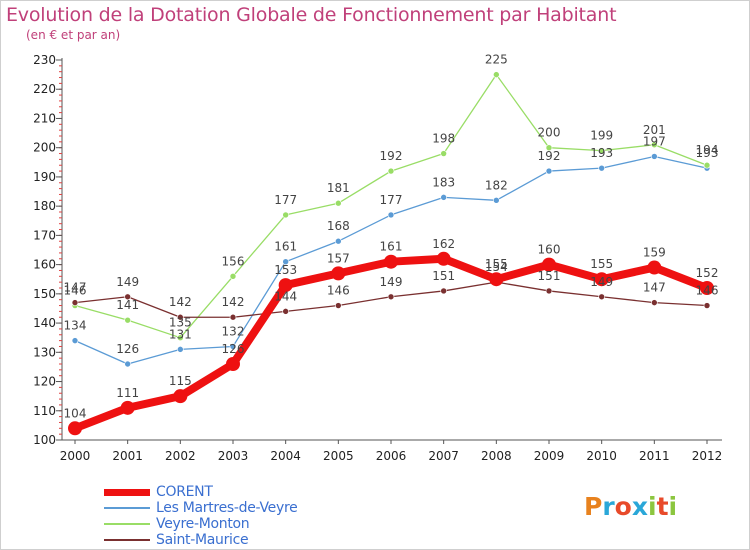  What do you see at coordinates (44, 352) in the screenshot?
I see `y-tick-label: 130` at bounding box center [44, 352].